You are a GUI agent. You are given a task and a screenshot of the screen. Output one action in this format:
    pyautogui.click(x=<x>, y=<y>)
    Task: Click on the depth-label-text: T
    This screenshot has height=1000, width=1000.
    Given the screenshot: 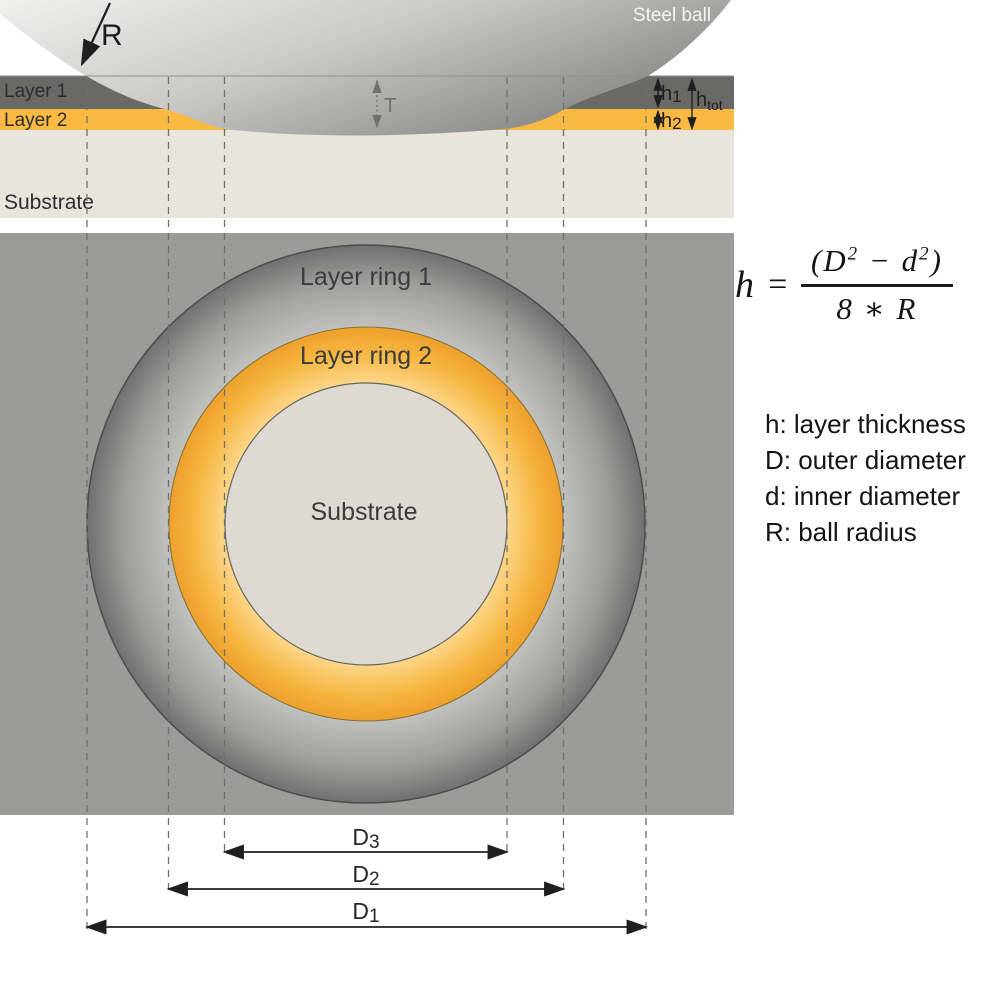 What is the action you would take?
    pyautogui.click(x=390, y=106)
    